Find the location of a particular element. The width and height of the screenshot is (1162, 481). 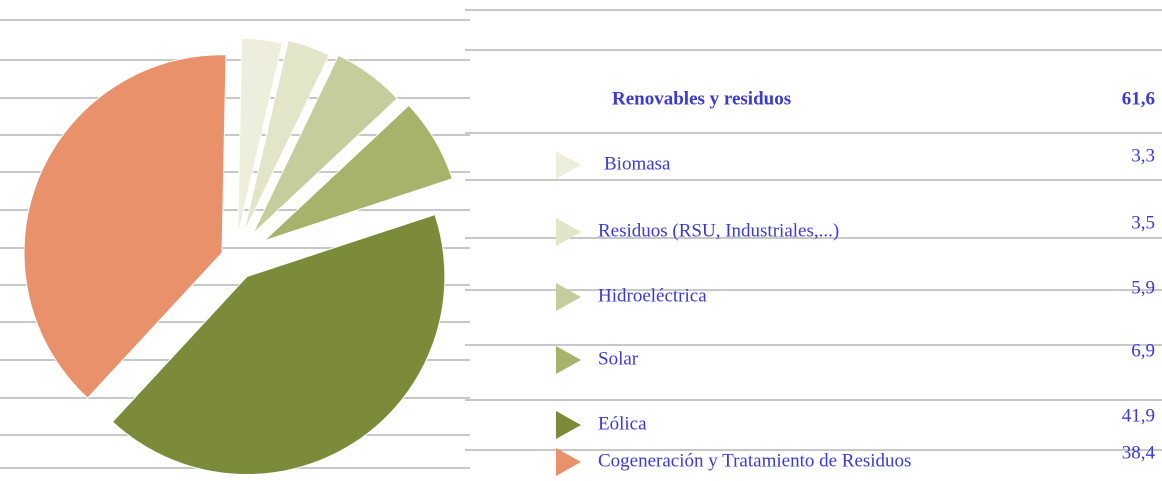

value-label: 6,9 is located at coordinates (1143, 350).